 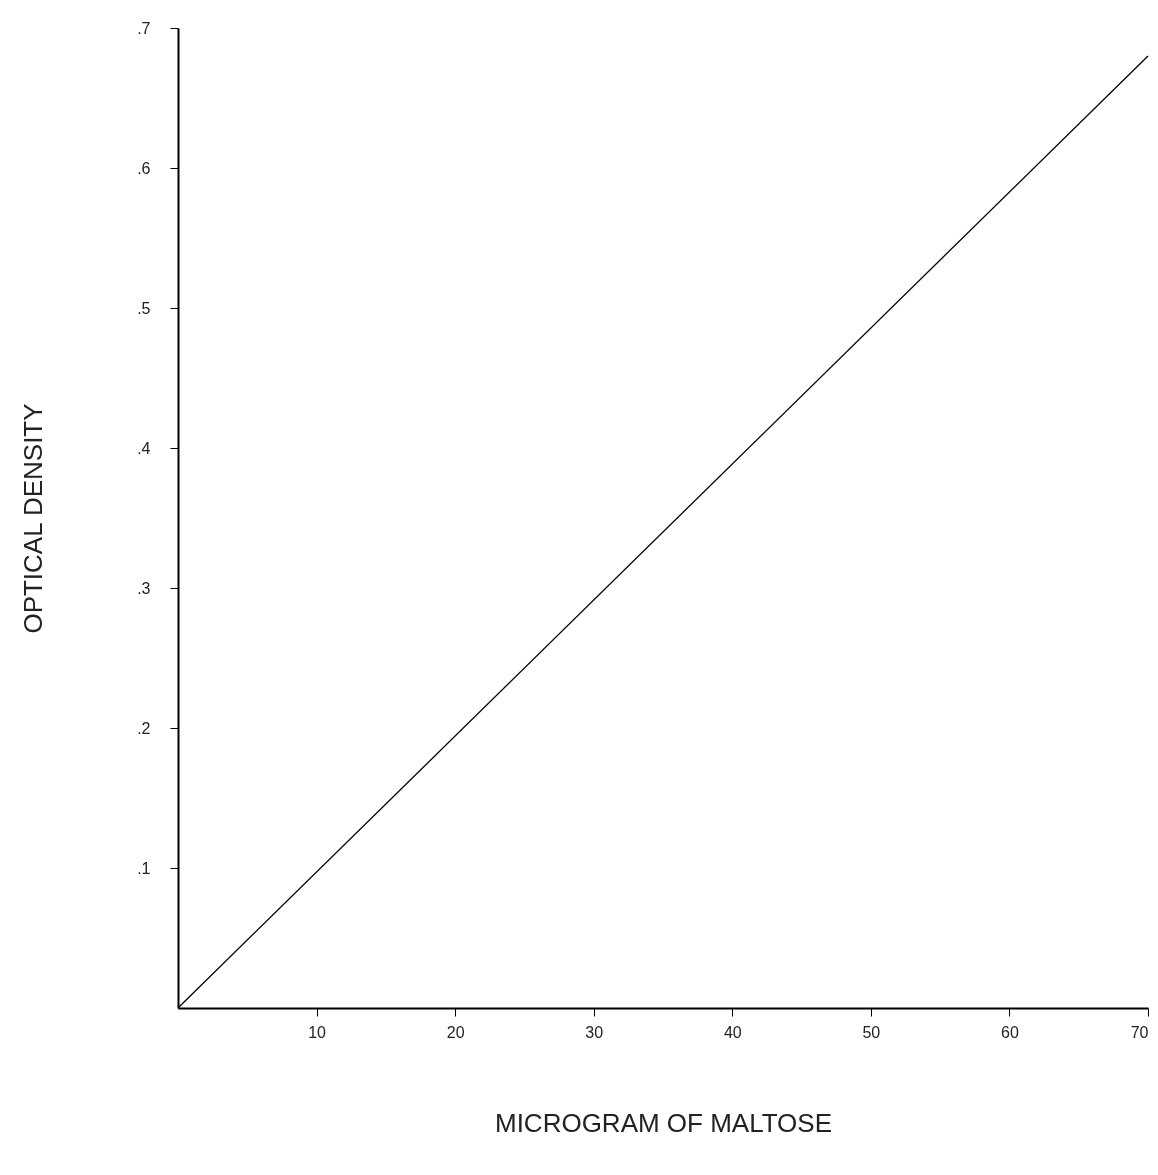 What do you see at coordinates (732, 1032) in the screenshot?
I see `x-tick-label: 40` at bounding box center [732, 1032].